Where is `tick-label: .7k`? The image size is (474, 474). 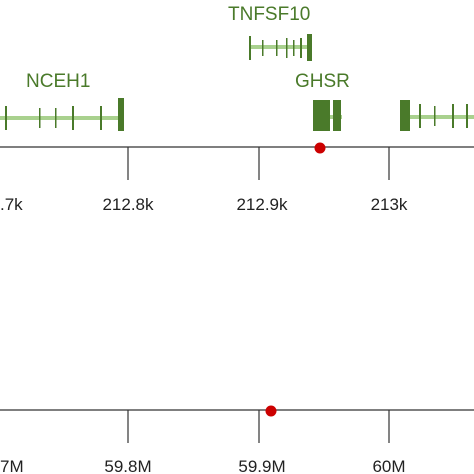 tick-label: .7k is located at coordinates (11, 204).